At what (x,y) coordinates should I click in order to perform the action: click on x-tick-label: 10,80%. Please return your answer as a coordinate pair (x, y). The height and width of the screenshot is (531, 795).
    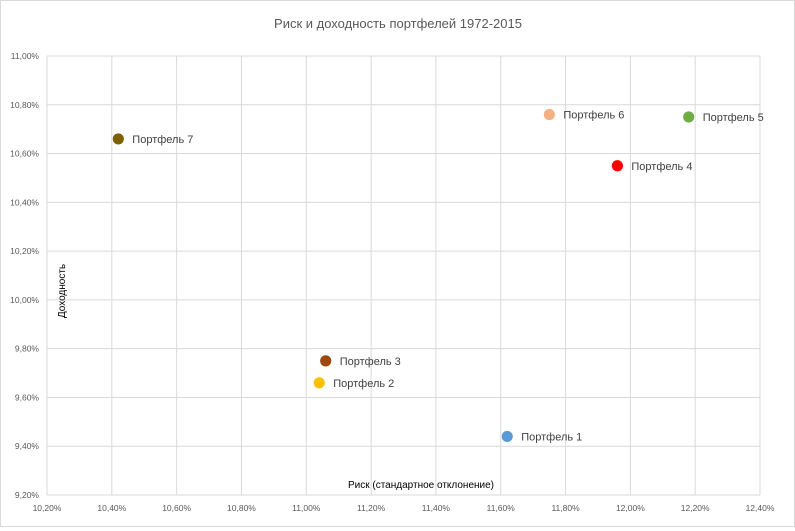
    Looking at the image, I should click on (241, 508).